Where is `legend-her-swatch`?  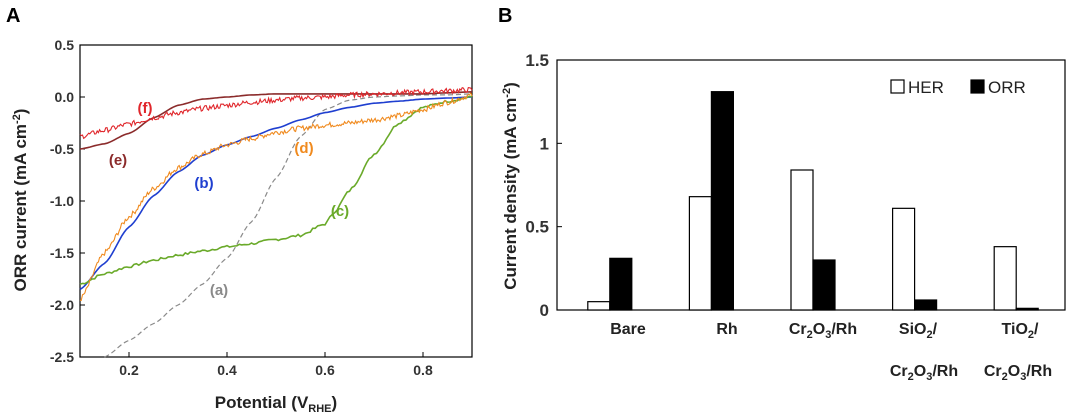 legend-her-swatch is located at coordinates (897, 86).